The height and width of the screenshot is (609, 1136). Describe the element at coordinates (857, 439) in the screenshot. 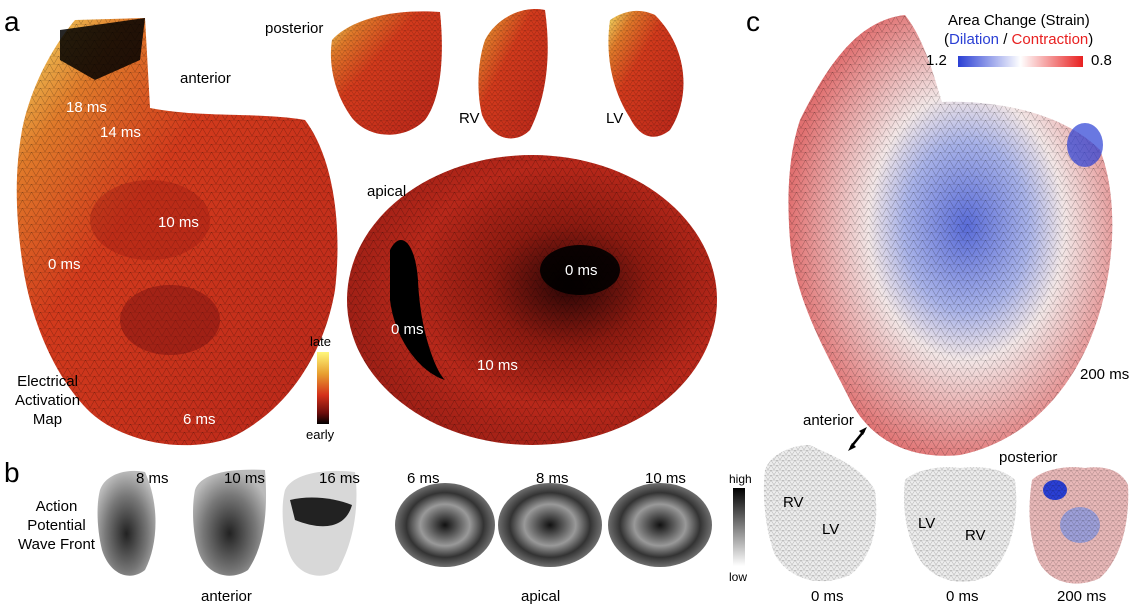

I see `orientation-arrow-icon` at that location.